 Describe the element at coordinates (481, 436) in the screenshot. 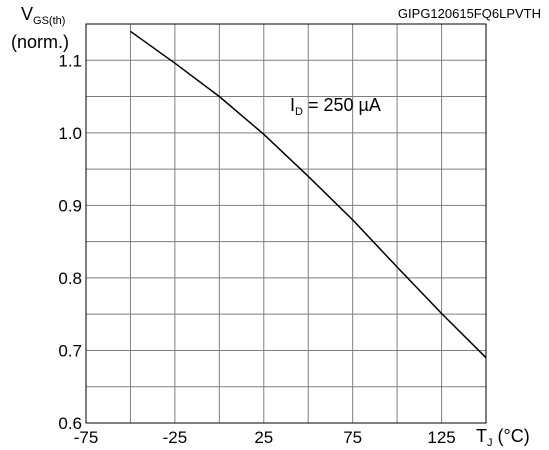

I see `x-axis-label-main: T` at that location.